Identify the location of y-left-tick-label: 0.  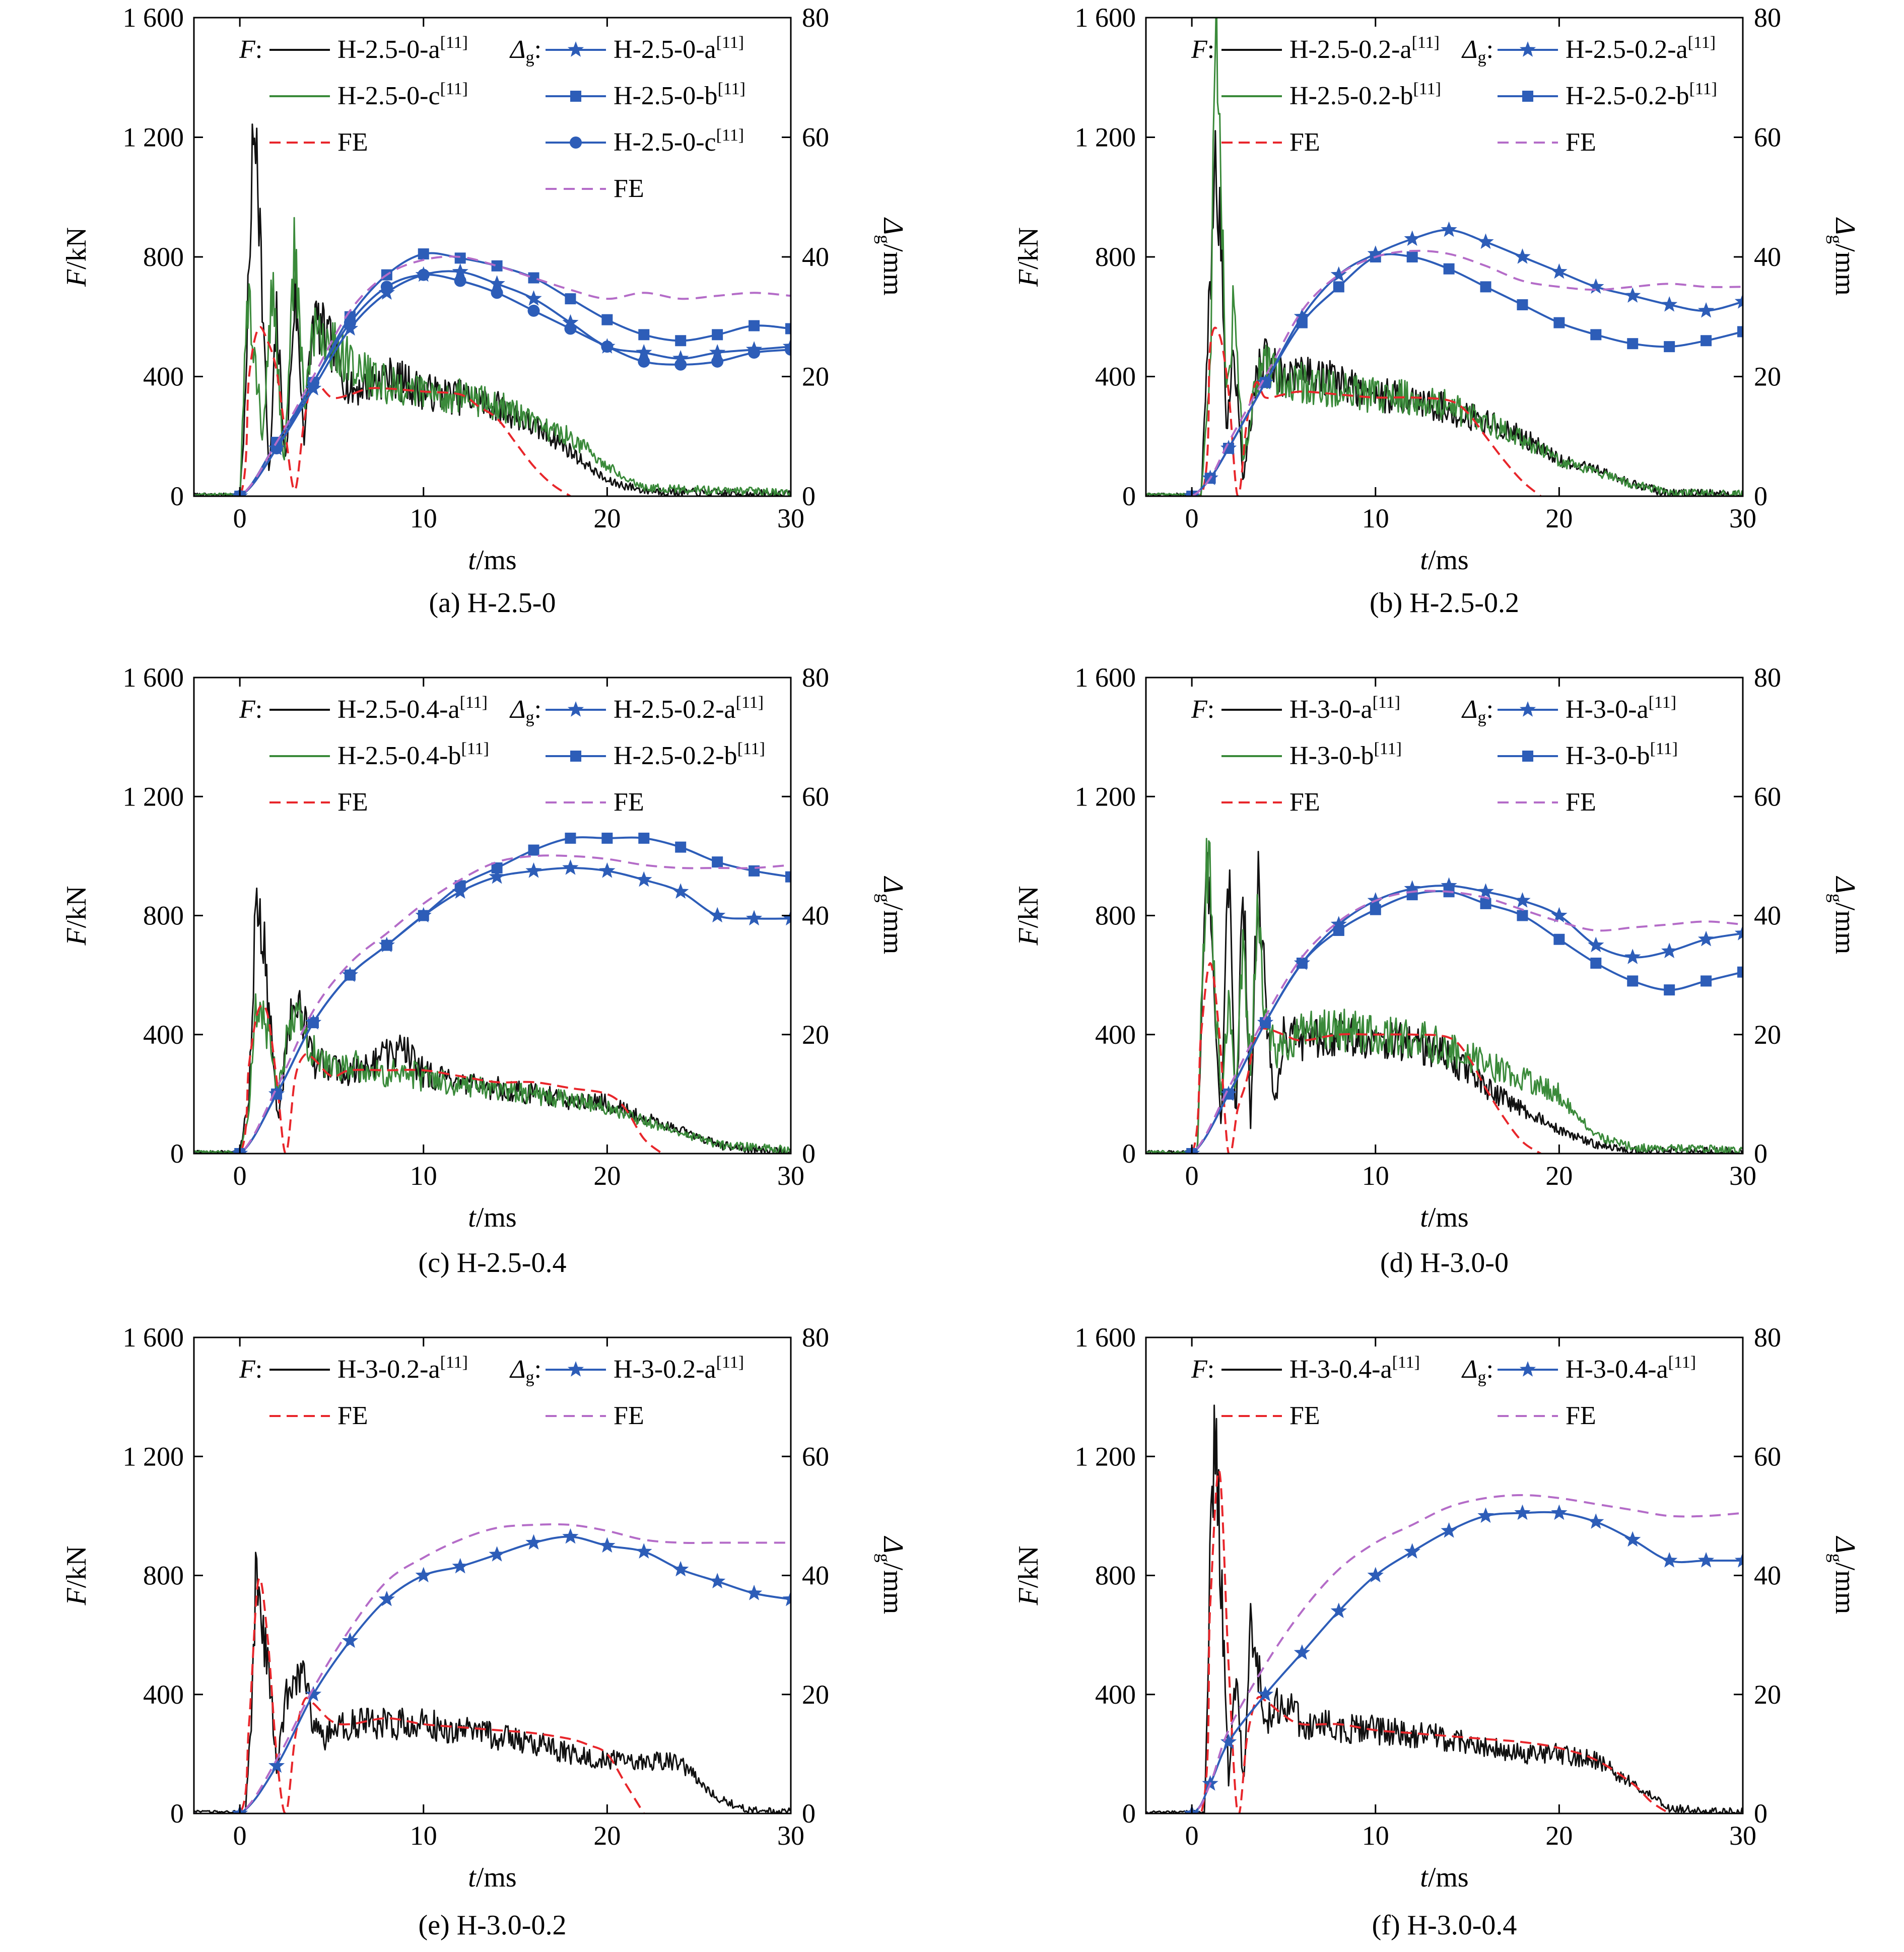
(1129, 1813).